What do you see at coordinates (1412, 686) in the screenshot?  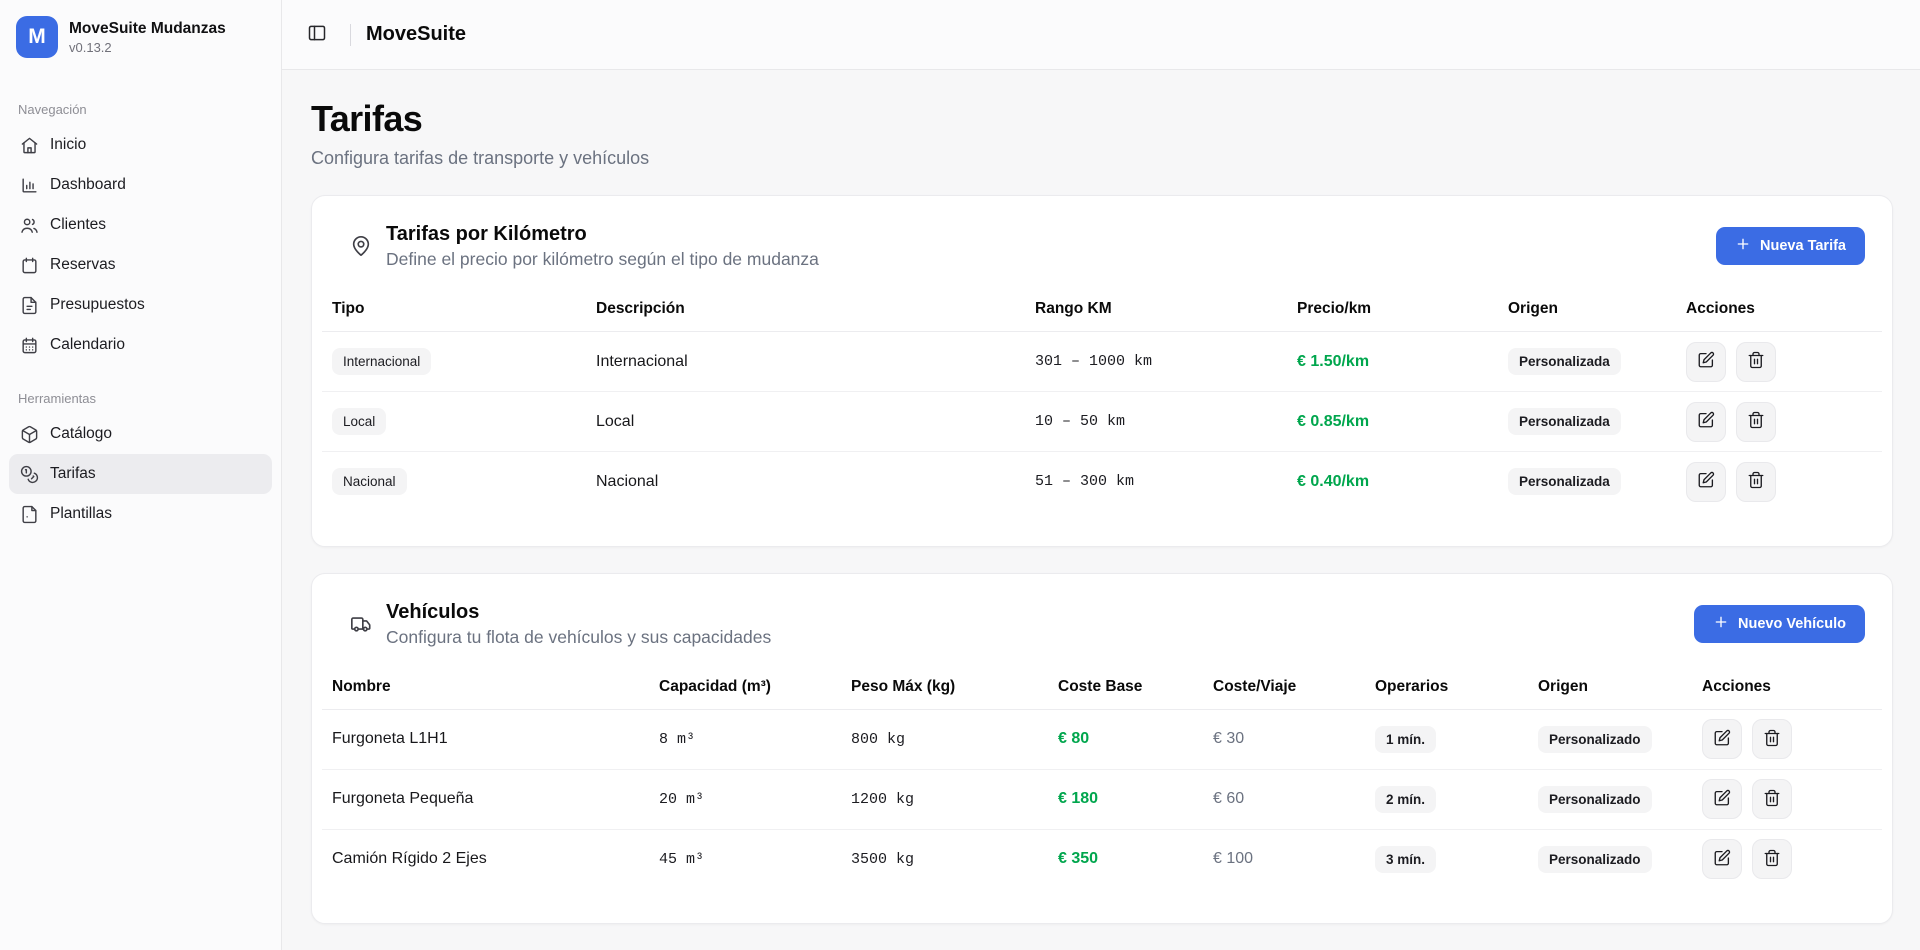 I see `column-header-operarios: Operarios` at bounding box center [1412, 686].